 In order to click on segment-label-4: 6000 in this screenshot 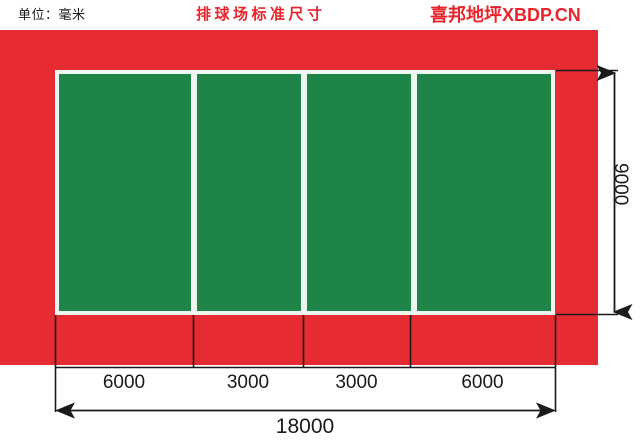, I will do `click(482, 382)`.